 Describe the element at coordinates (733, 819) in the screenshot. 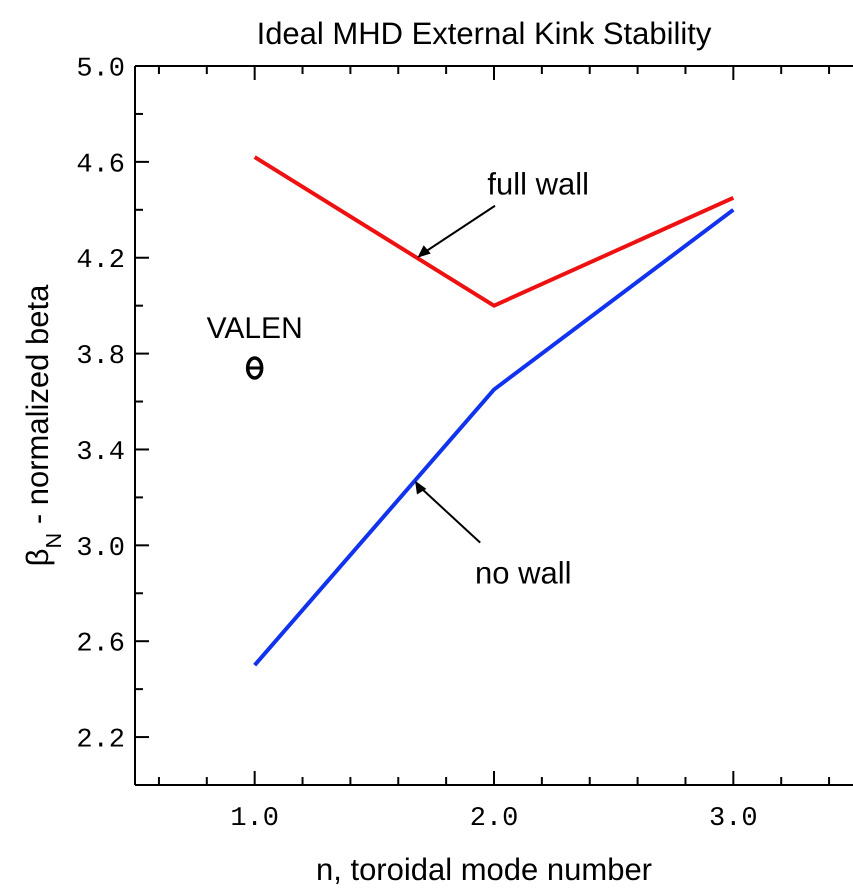

I see `x-tick-label: 3.0` at that location.